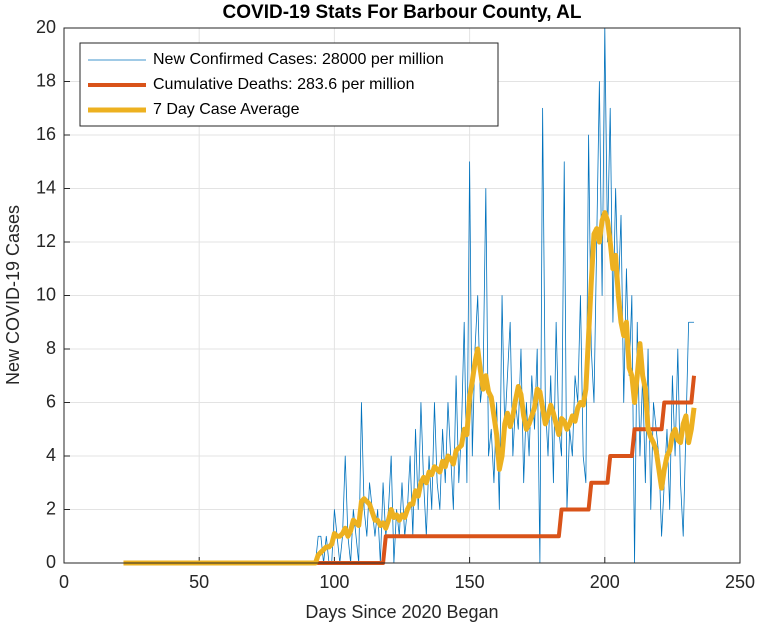  Describe the element at coordinates (740, 582) in the screenshot. I see `x-tick-label: 250` at that location.